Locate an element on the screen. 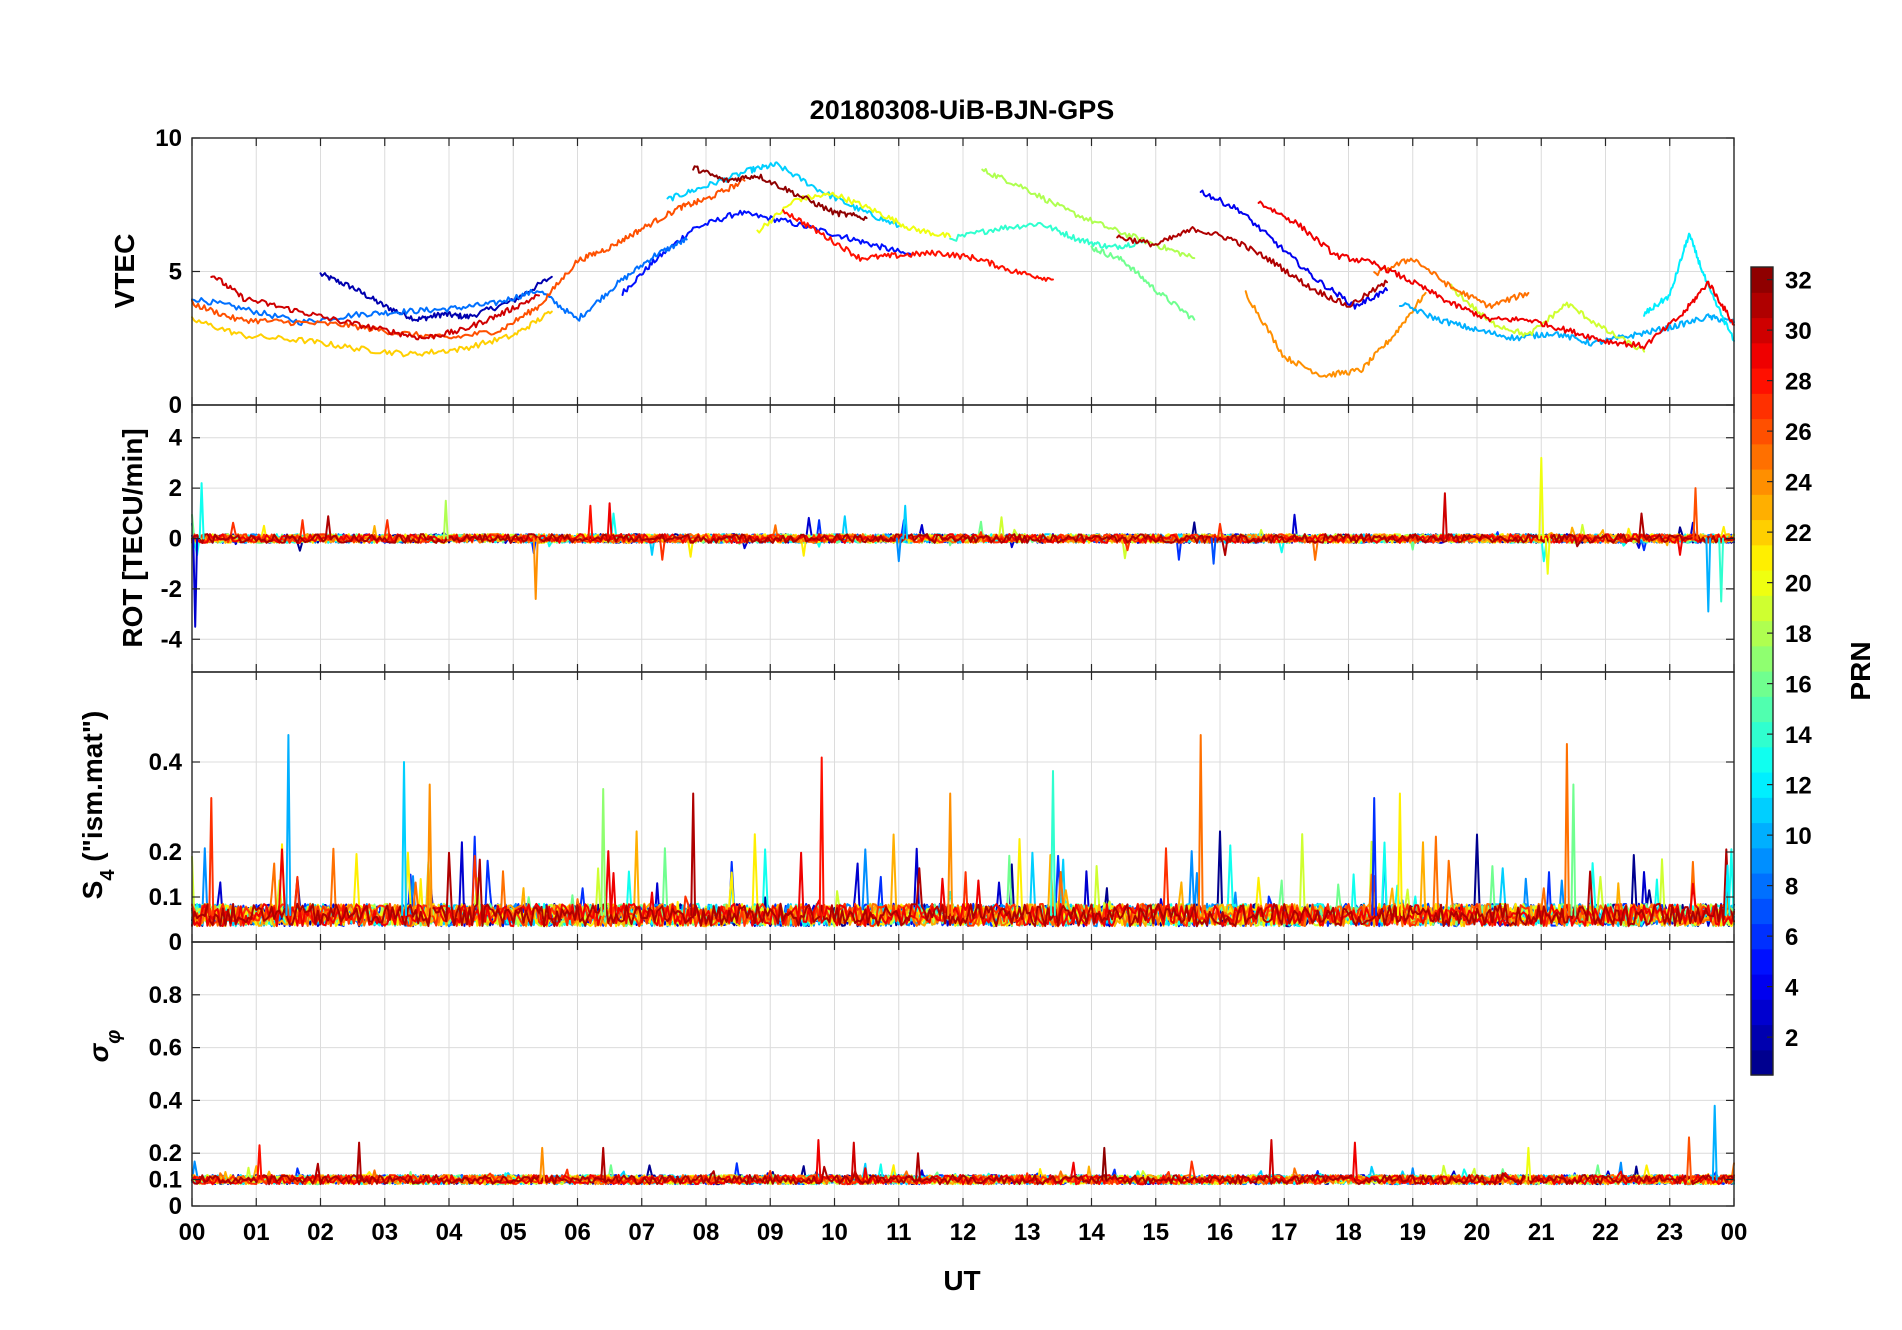 The width and height of the screenshot is (1902, 1330). x-tick-label: 08 is located at coordinates (706, 1232).